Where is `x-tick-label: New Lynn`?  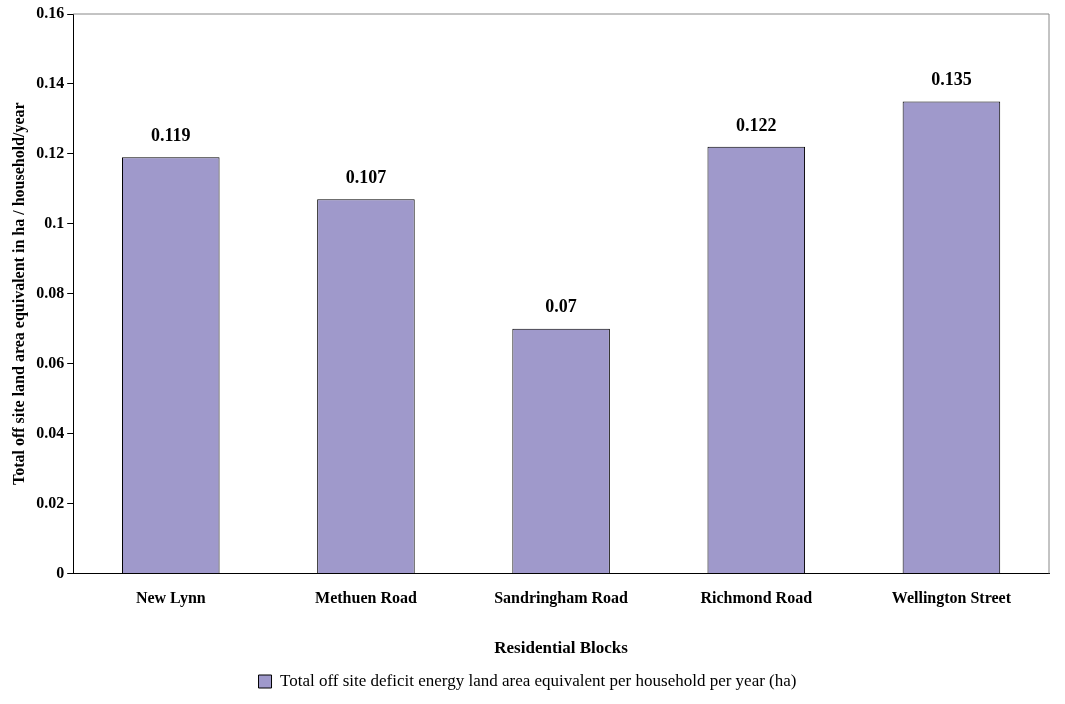 x-tick-label: New Lynn is located at coordinates (170, 598).